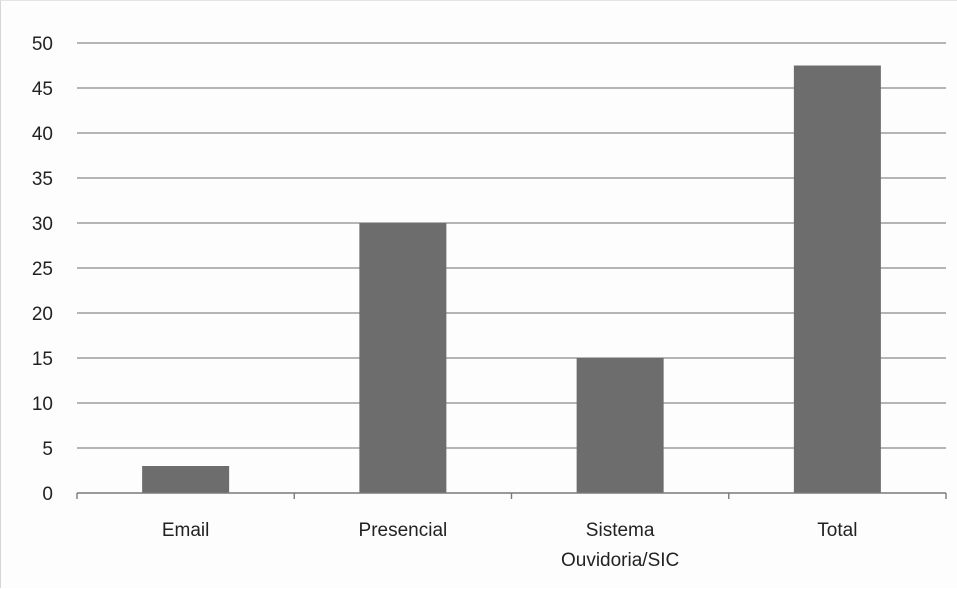 The height and width of the screenshot is (589, 957). What do you see at coordinates (837, 530) in the screenshot?
I see `x-category-label: Total` at bounding box center [837, 530].